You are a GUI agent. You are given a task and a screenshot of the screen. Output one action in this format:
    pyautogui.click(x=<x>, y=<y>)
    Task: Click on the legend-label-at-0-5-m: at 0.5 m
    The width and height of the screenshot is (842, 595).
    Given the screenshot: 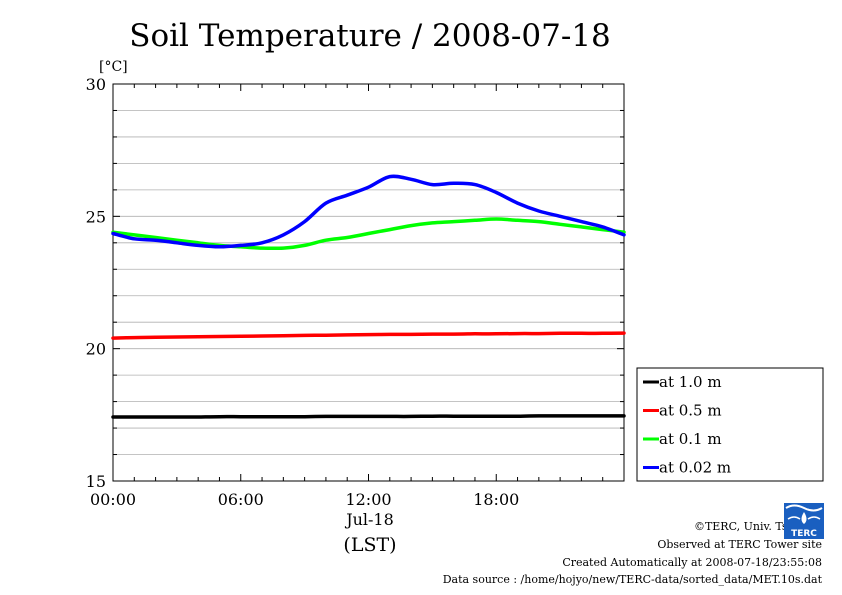 What is the action you would take?
    pyautogui.click(x=690, y=411)
    